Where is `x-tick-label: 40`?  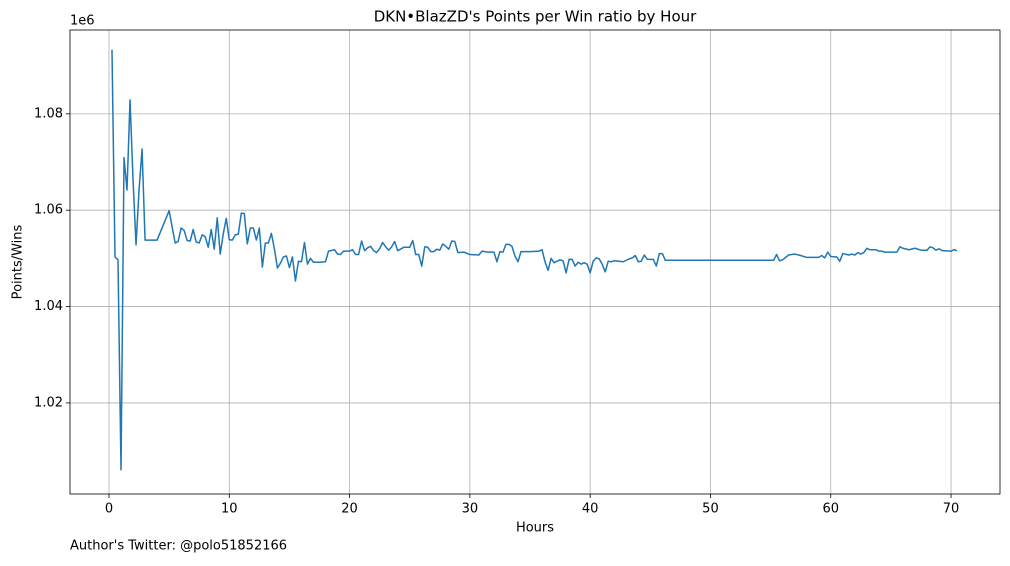 x-tick-label: 40 is located at coordinates (590, 509).